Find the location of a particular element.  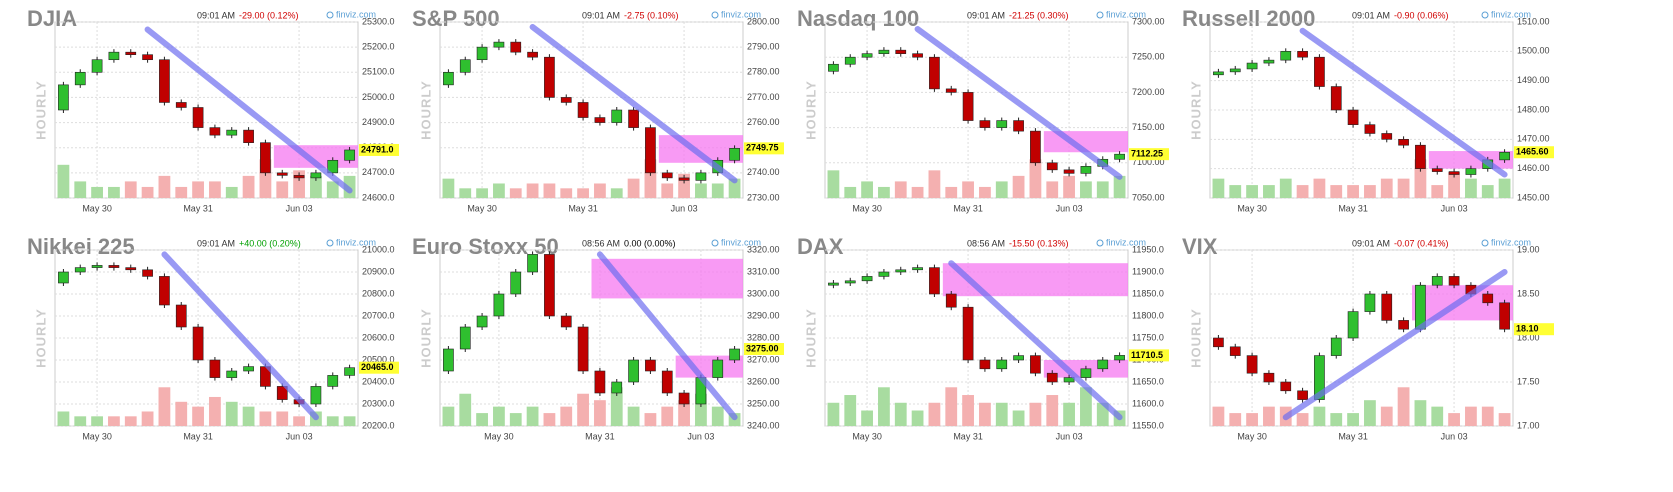

y-tick-label: 3250.00 is located at coordinates (763, 403).